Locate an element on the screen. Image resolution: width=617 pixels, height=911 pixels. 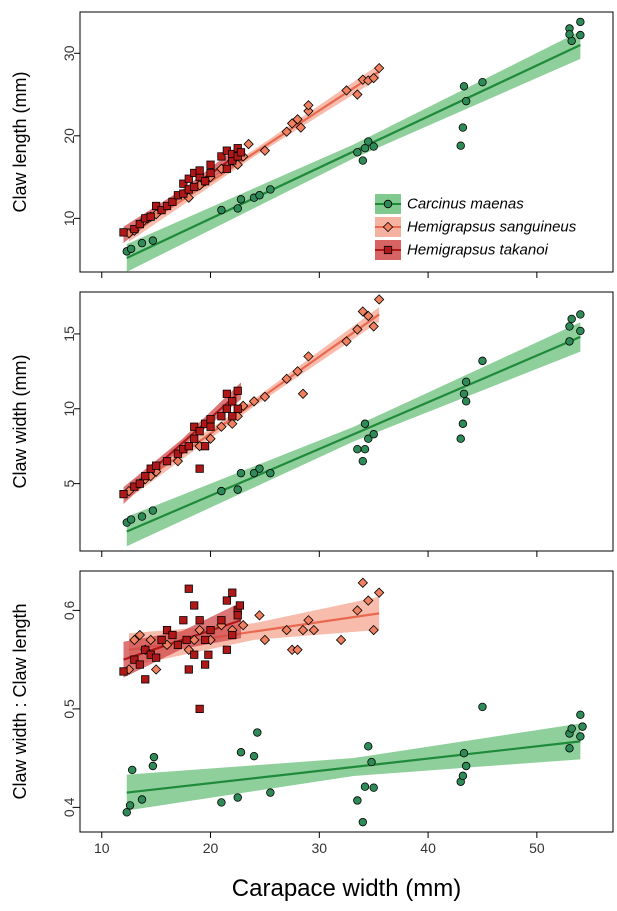
y-tick-label: 0.6 is located at coordinates (69, 610).